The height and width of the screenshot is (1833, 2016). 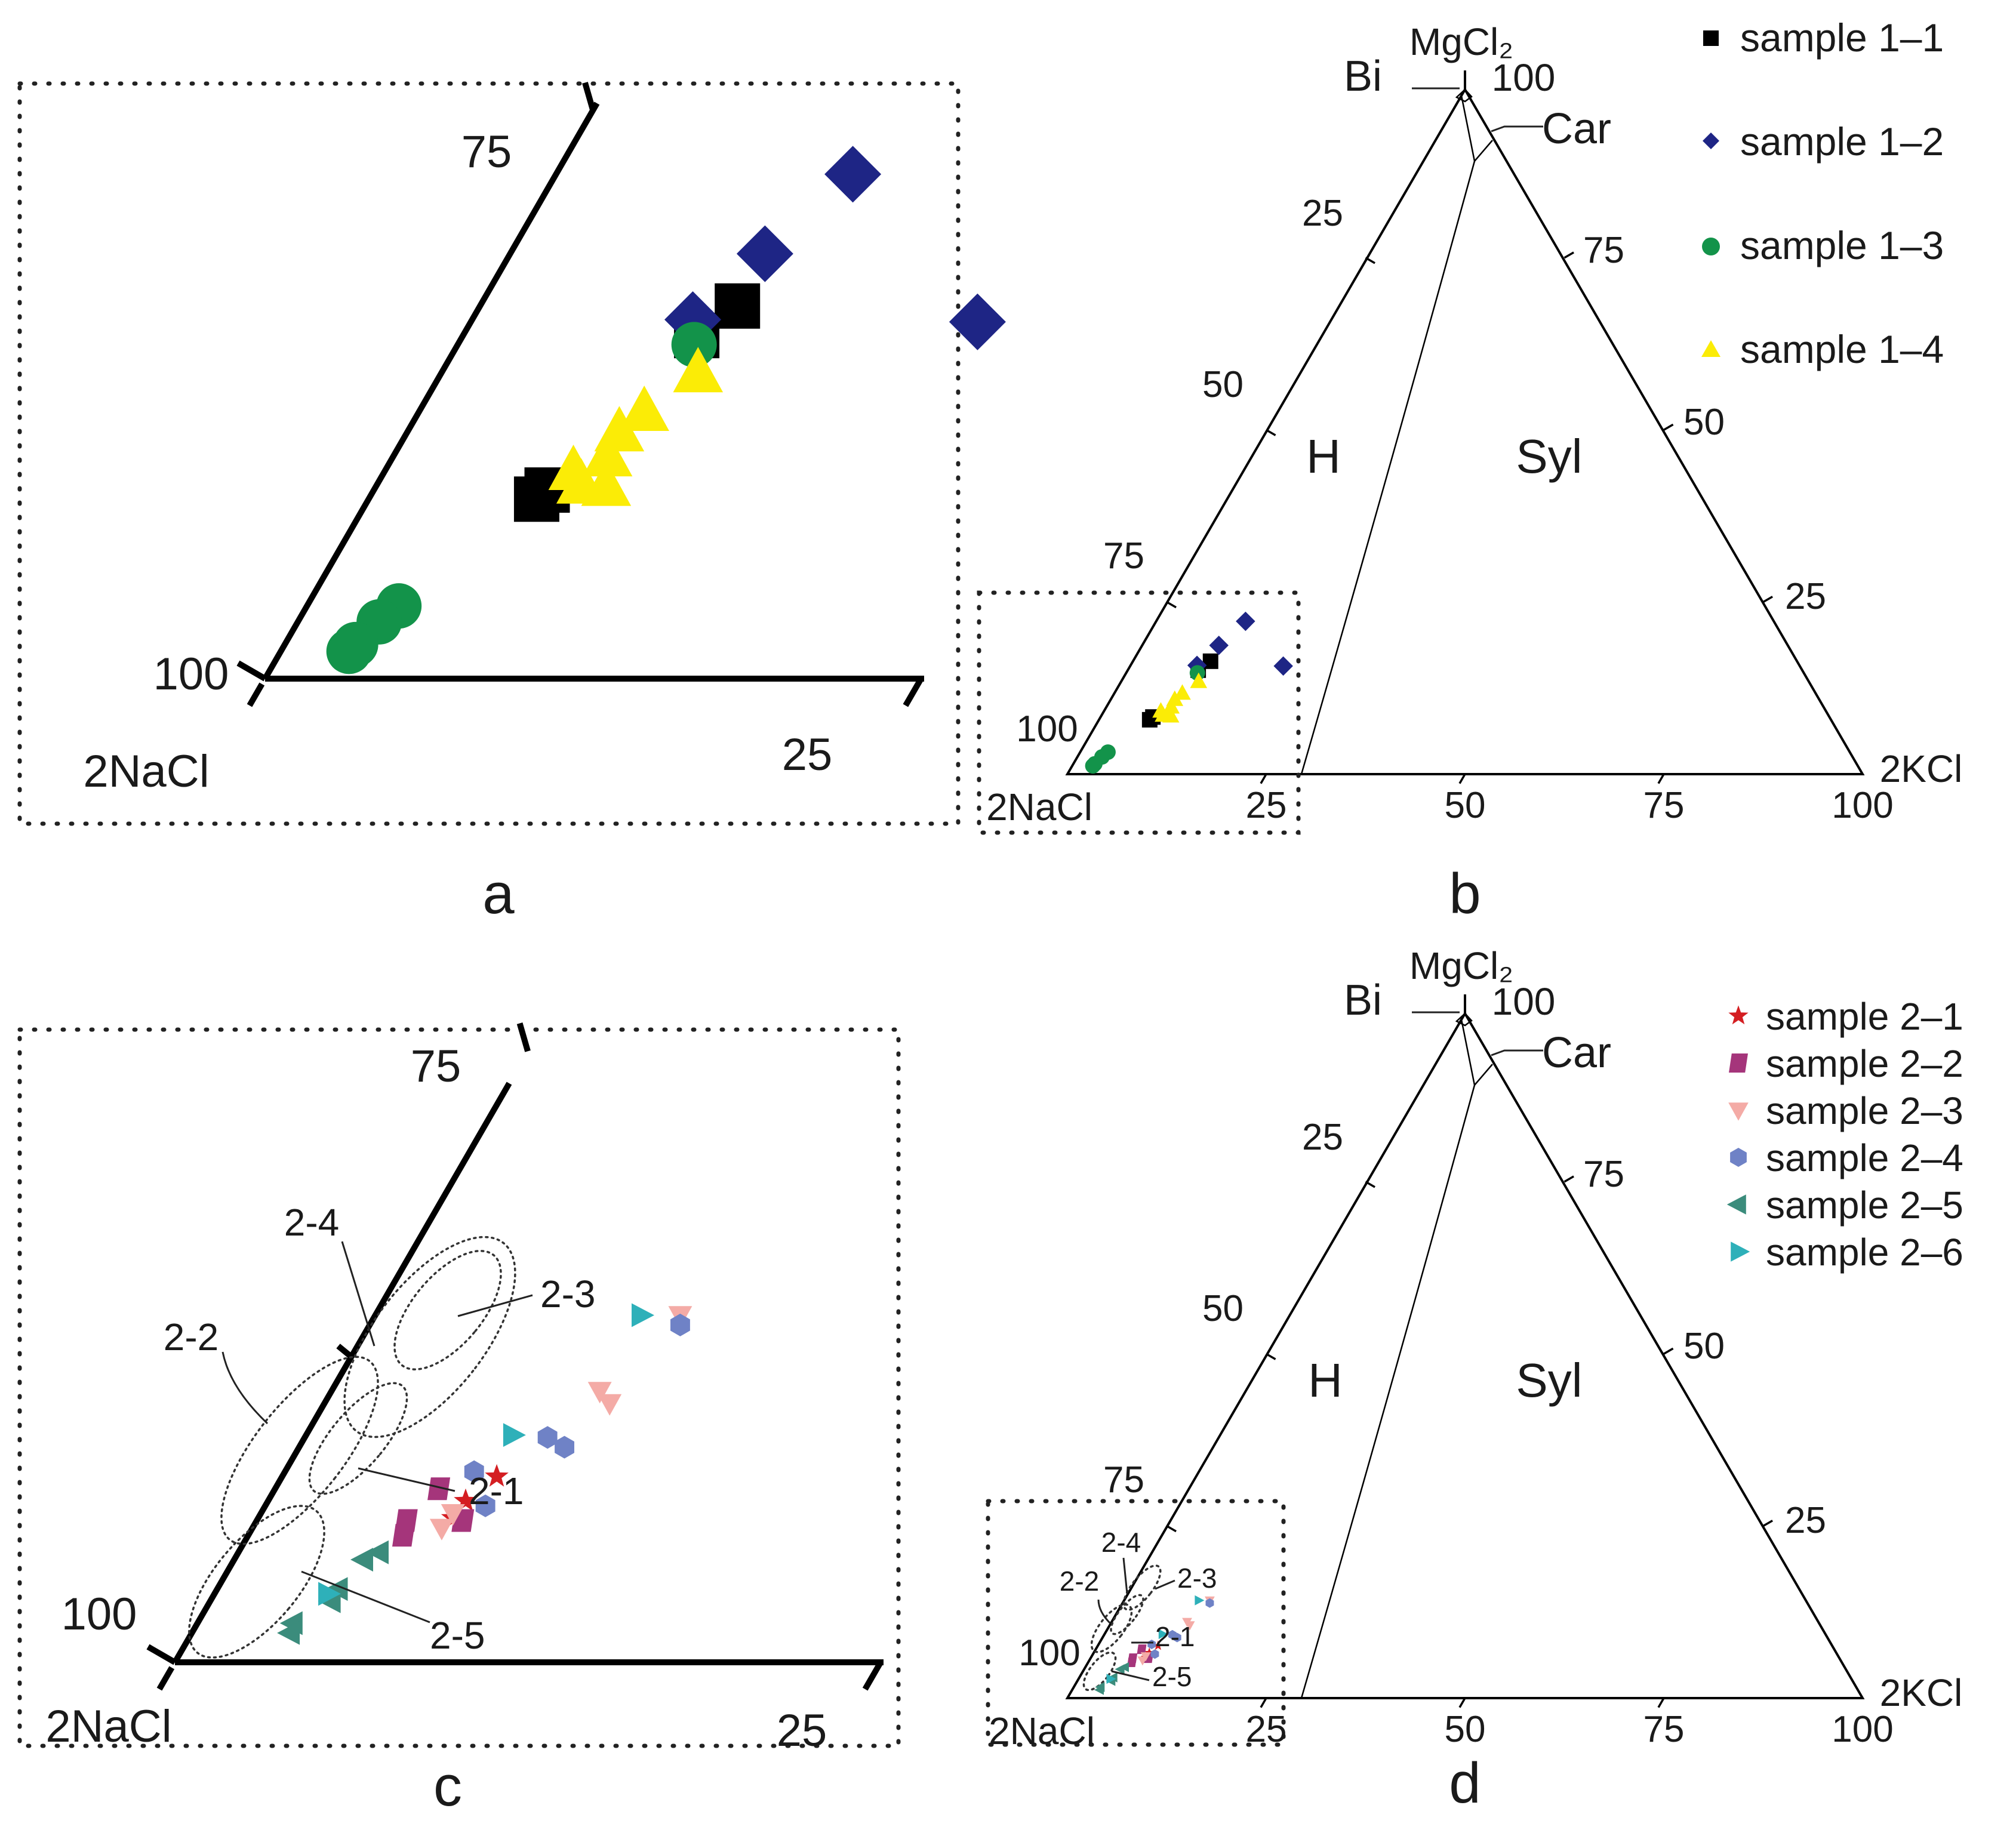 What do you see at coordinates (1197, 1578) in the screenshot?
I see `panel-d-group-label-2-3: 2-3` at bounding box center [1197, 1578].